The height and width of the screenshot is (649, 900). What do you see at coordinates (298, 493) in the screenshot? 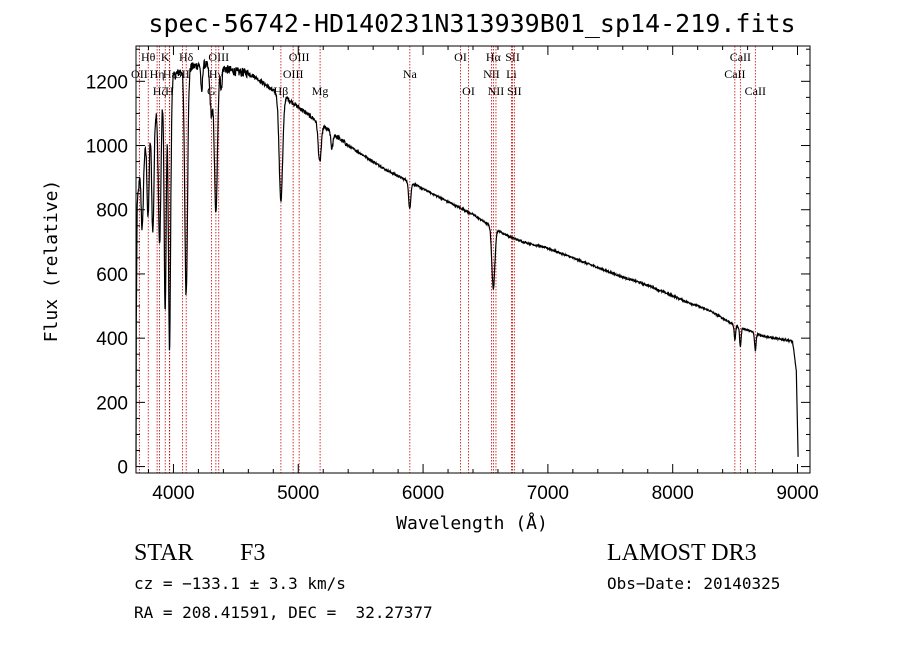
I see `x-tick-label: 5000` at bounding box center [298, 493].